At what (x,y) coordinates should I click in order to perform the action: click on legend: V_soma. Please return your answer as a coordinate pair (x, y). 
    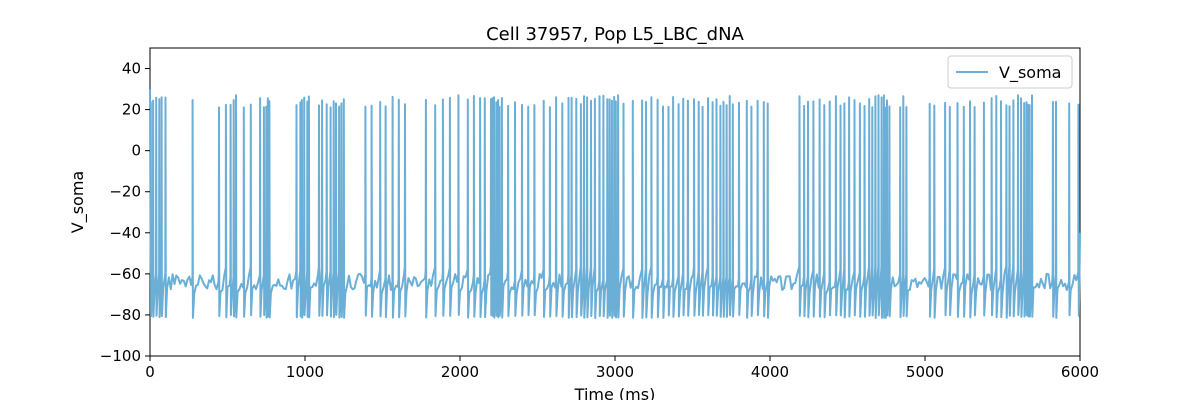
    Looking at the image, I should click on (1010, 72).